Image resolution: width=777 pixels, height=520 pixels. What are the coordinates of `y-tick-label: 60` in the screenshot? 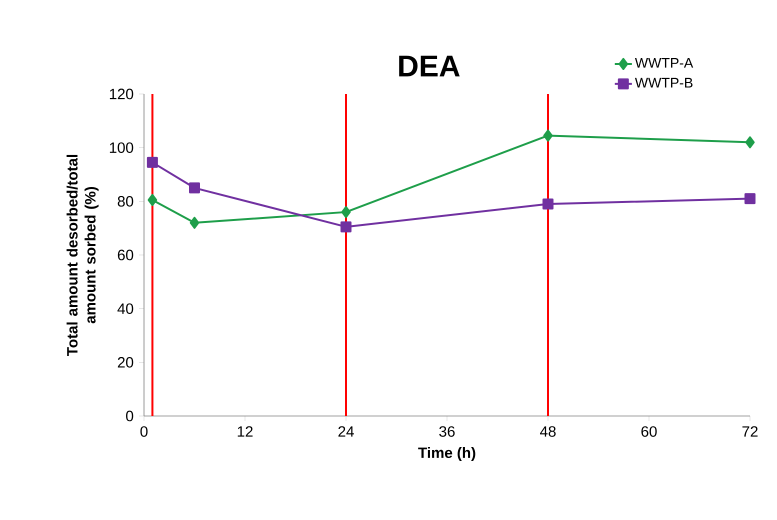 It's located at (126, 255).